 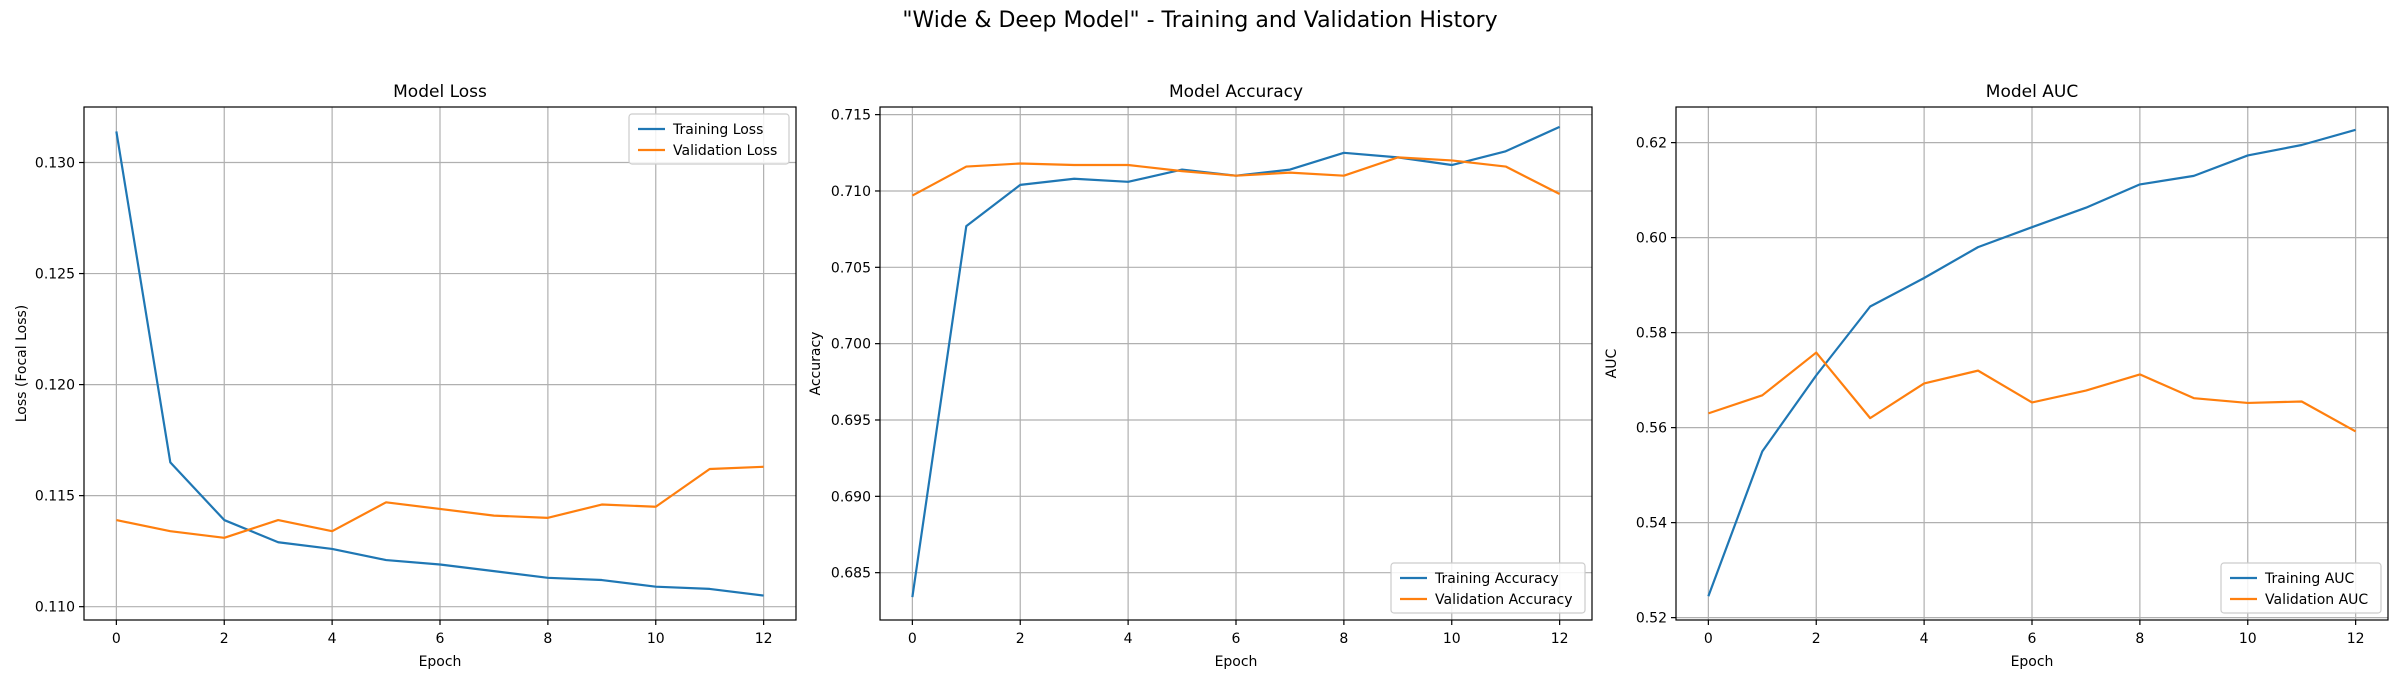 I want to click on legend-label: Validation Accuracy, so click(x=1504, y=600).